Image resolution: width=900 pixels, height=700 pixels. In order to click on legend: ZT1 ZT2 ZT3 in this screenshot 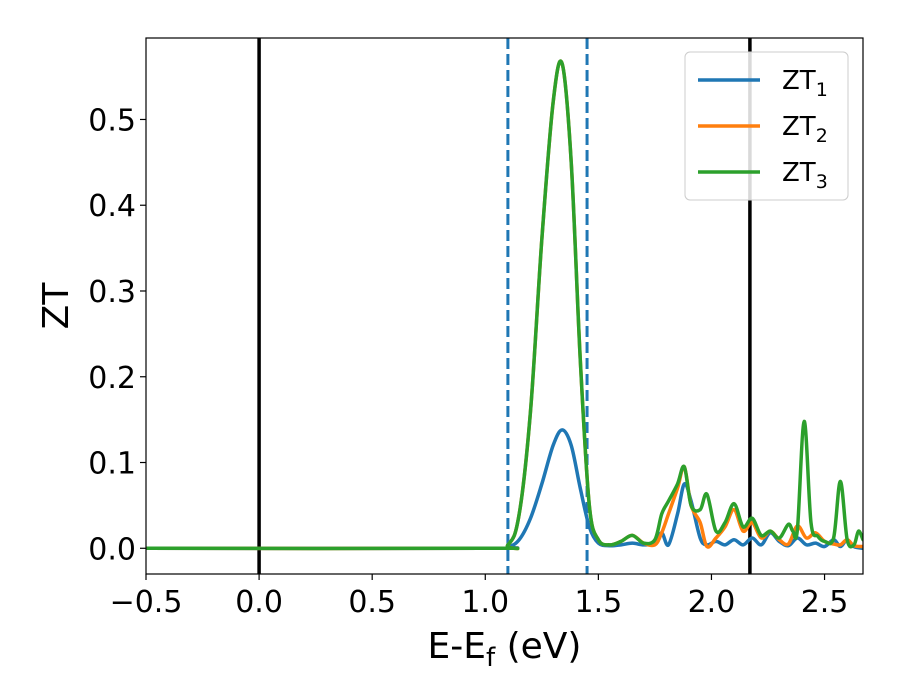, I will do `click(766, 126)`.